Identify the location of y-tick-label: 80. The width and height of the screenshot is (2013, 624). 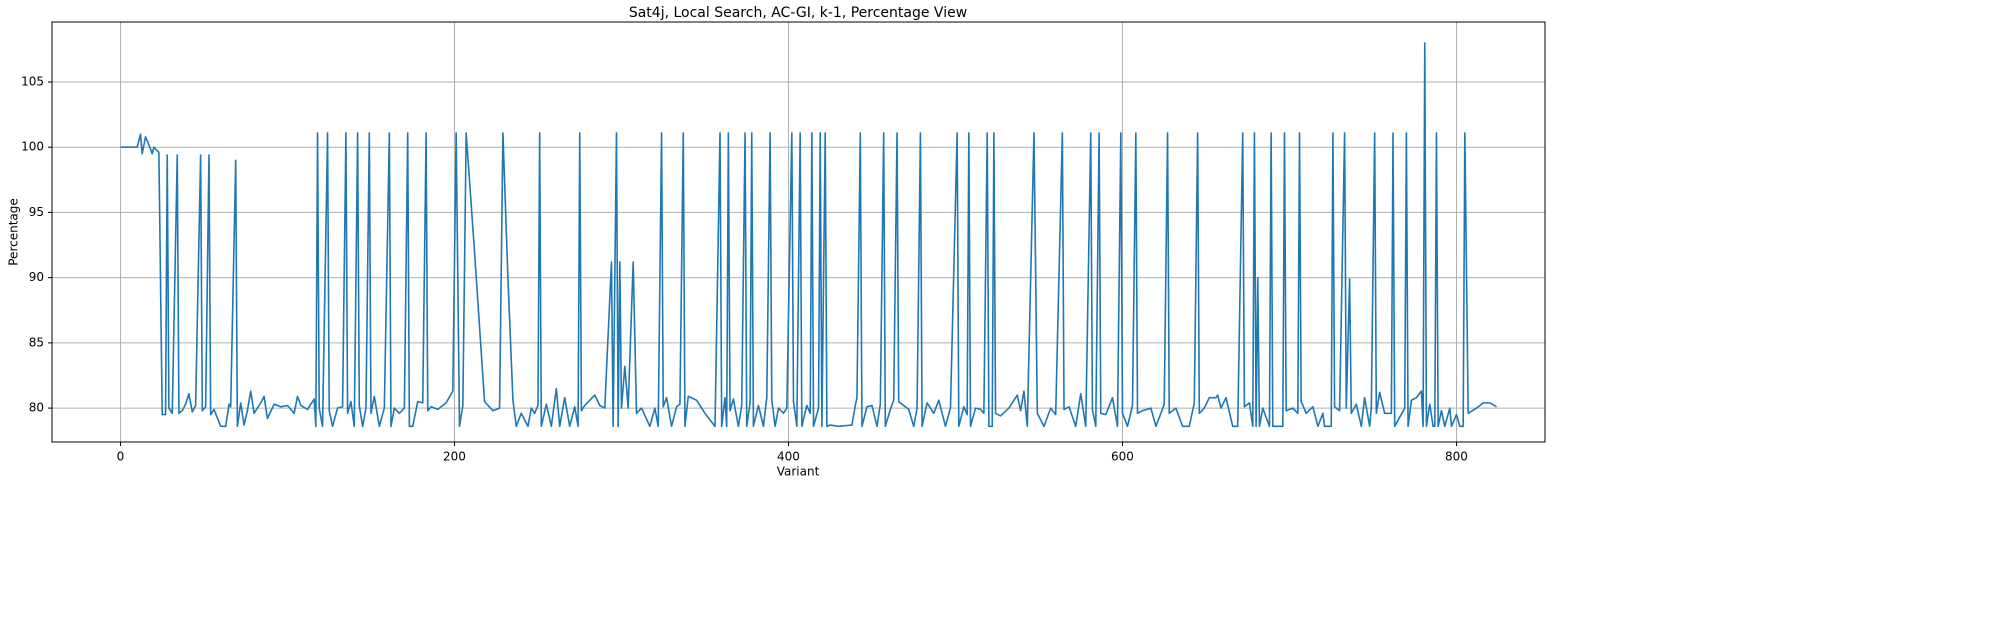
(36, 408).